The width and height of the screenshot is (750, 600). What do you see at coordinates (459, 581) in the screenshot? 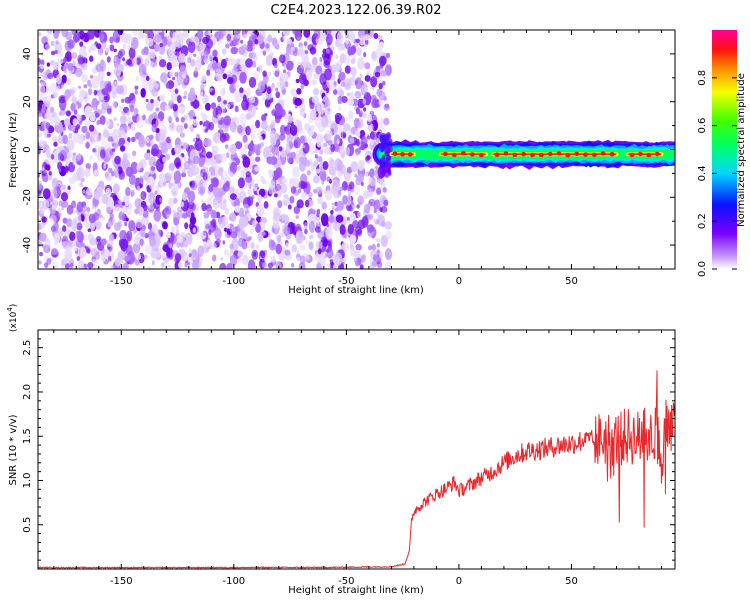
I see `bottom-x-tick-label: 0` at bounding box center [459, 581].